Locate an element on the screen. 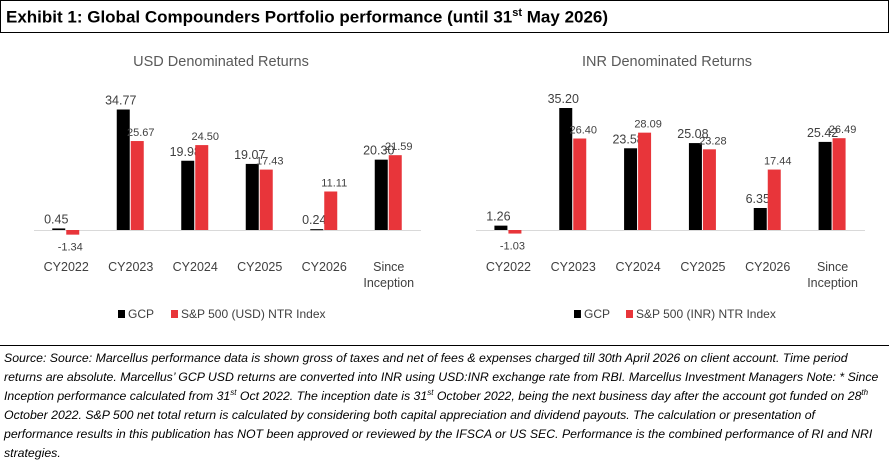 This screenshot has height=463, width=891. inr-category-label-4: CY2026 is located at coordinates (767, 267).